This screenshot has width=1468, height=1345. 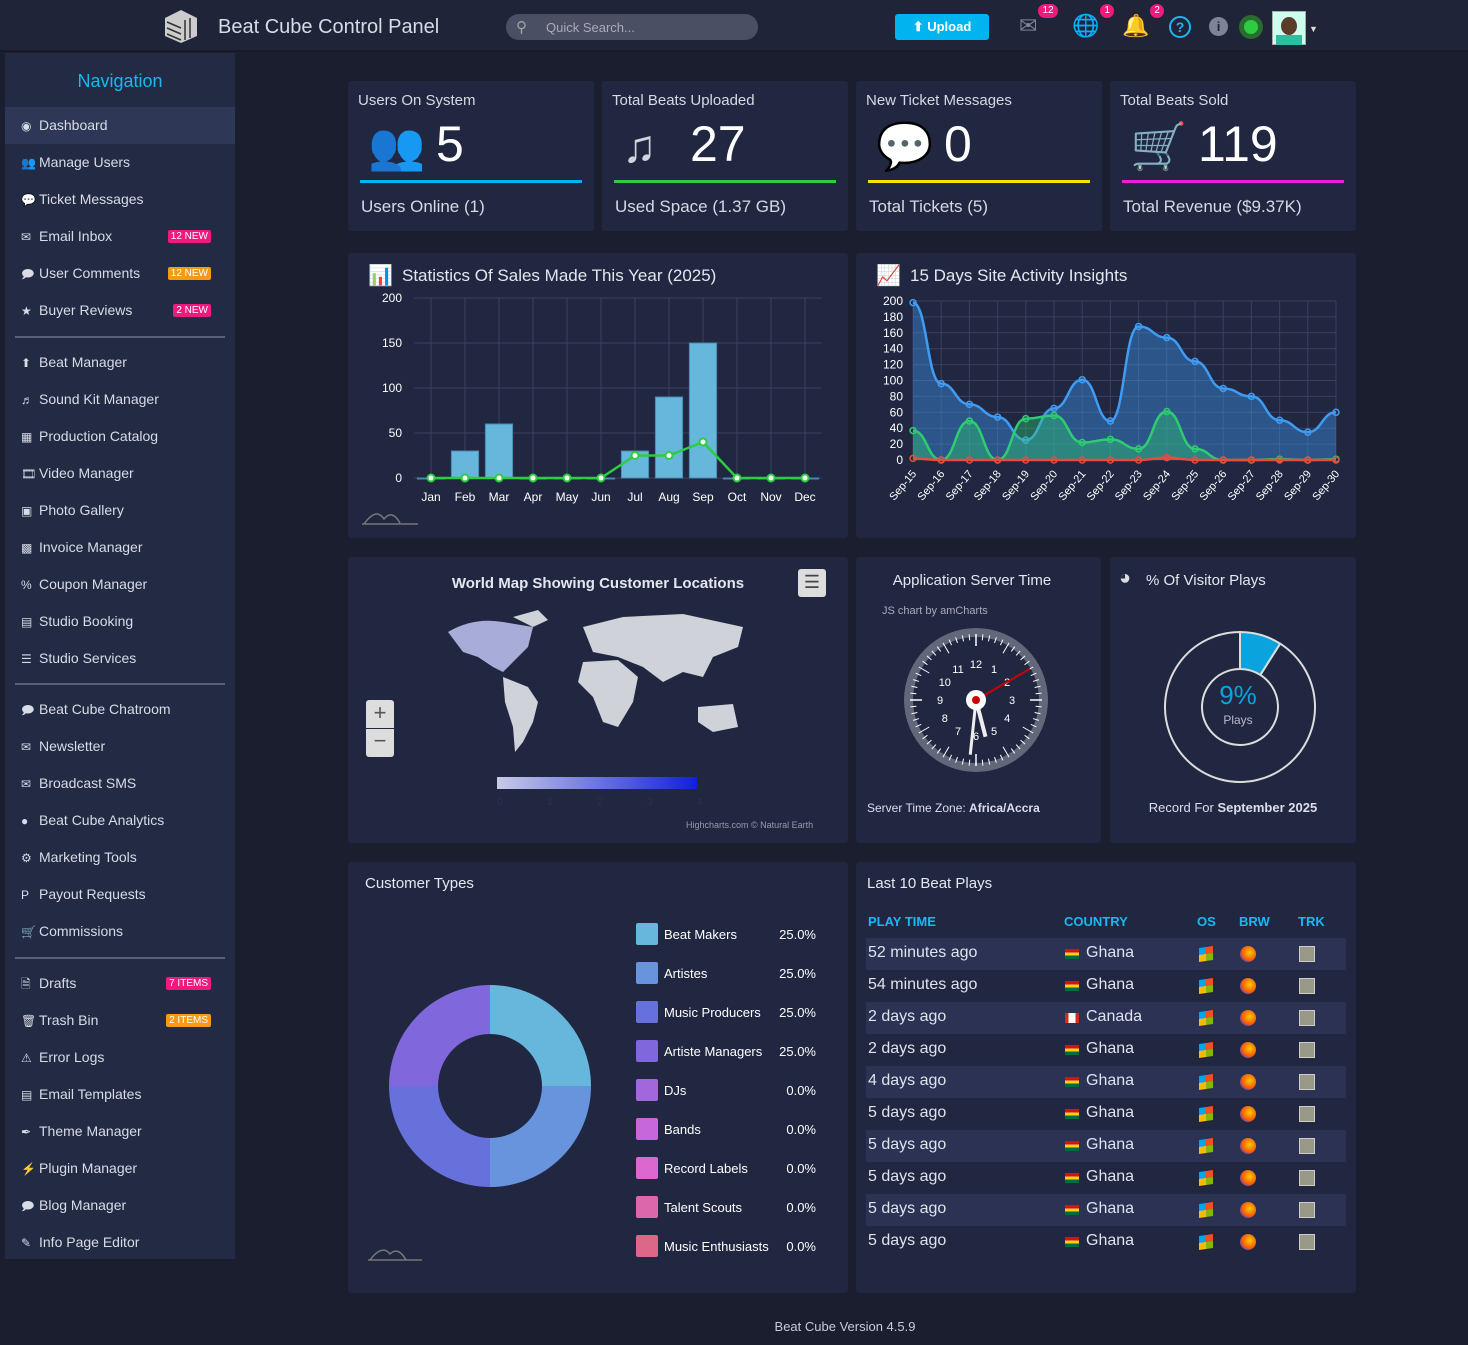 What do you see at coordinates (188, 983) in the screenshot?
I see `sidebar-badge: 7 ITEMS` at bounding box center [188, 983].